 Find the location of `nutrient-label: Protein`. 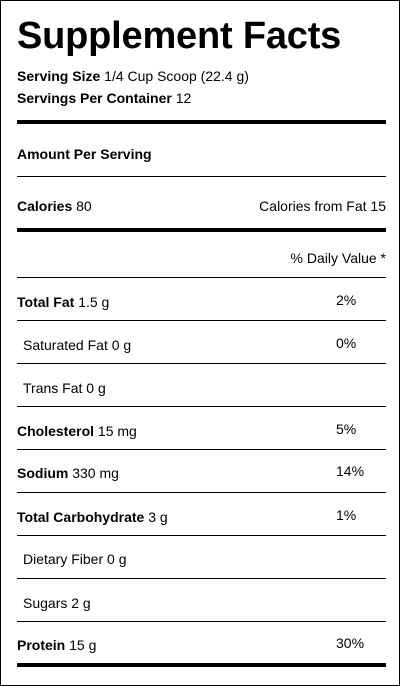

nutrient-label: Protein is located at coordinates (41, 645).